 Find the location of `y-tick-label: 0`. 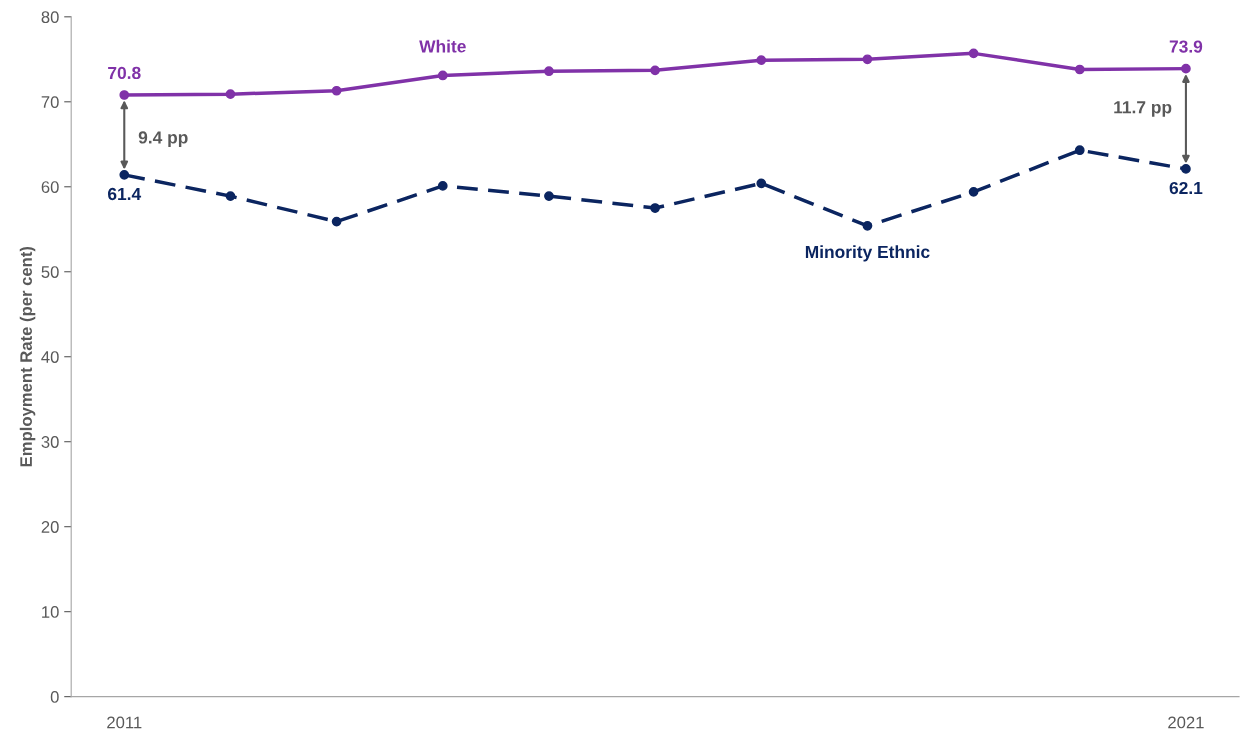

y-tick-label: 0 is located at coordinates (54, 697).